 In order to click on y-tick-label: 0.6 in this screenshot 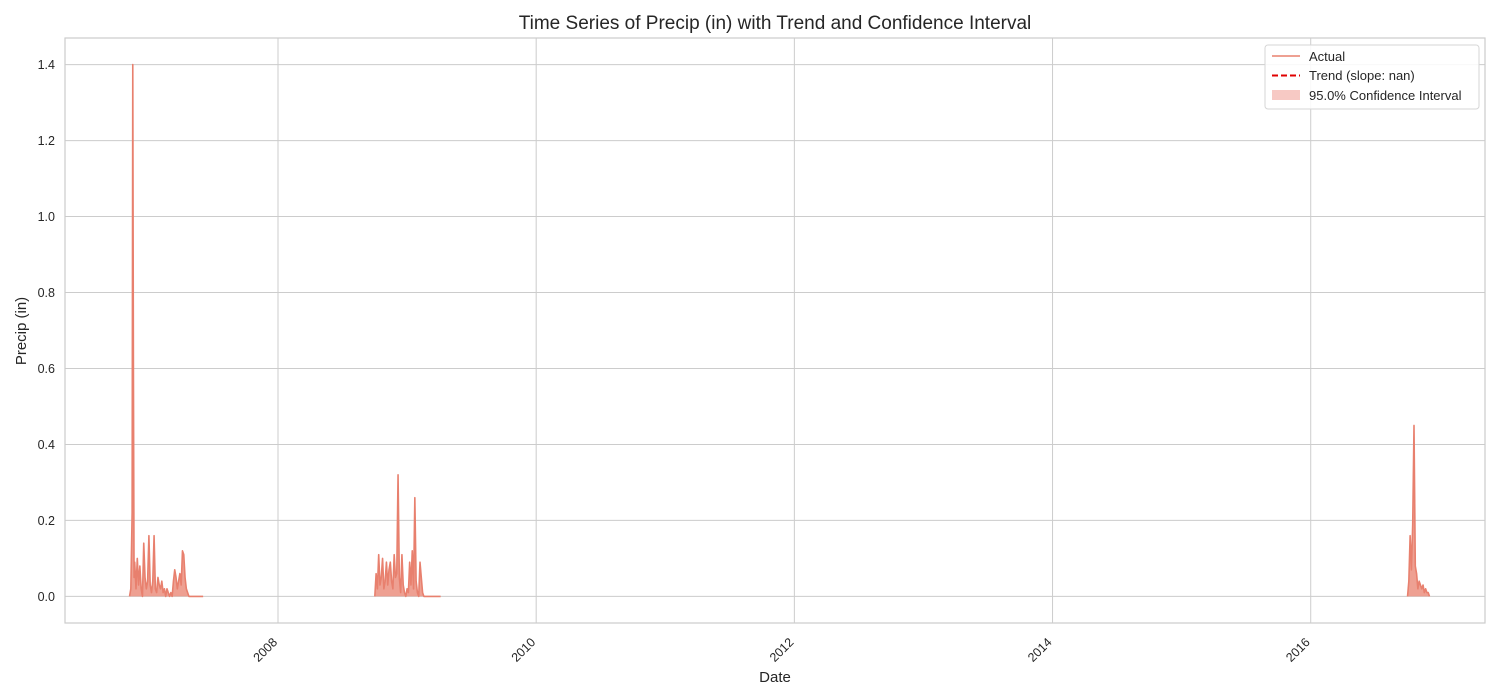, I will do `click(46, 369)`.